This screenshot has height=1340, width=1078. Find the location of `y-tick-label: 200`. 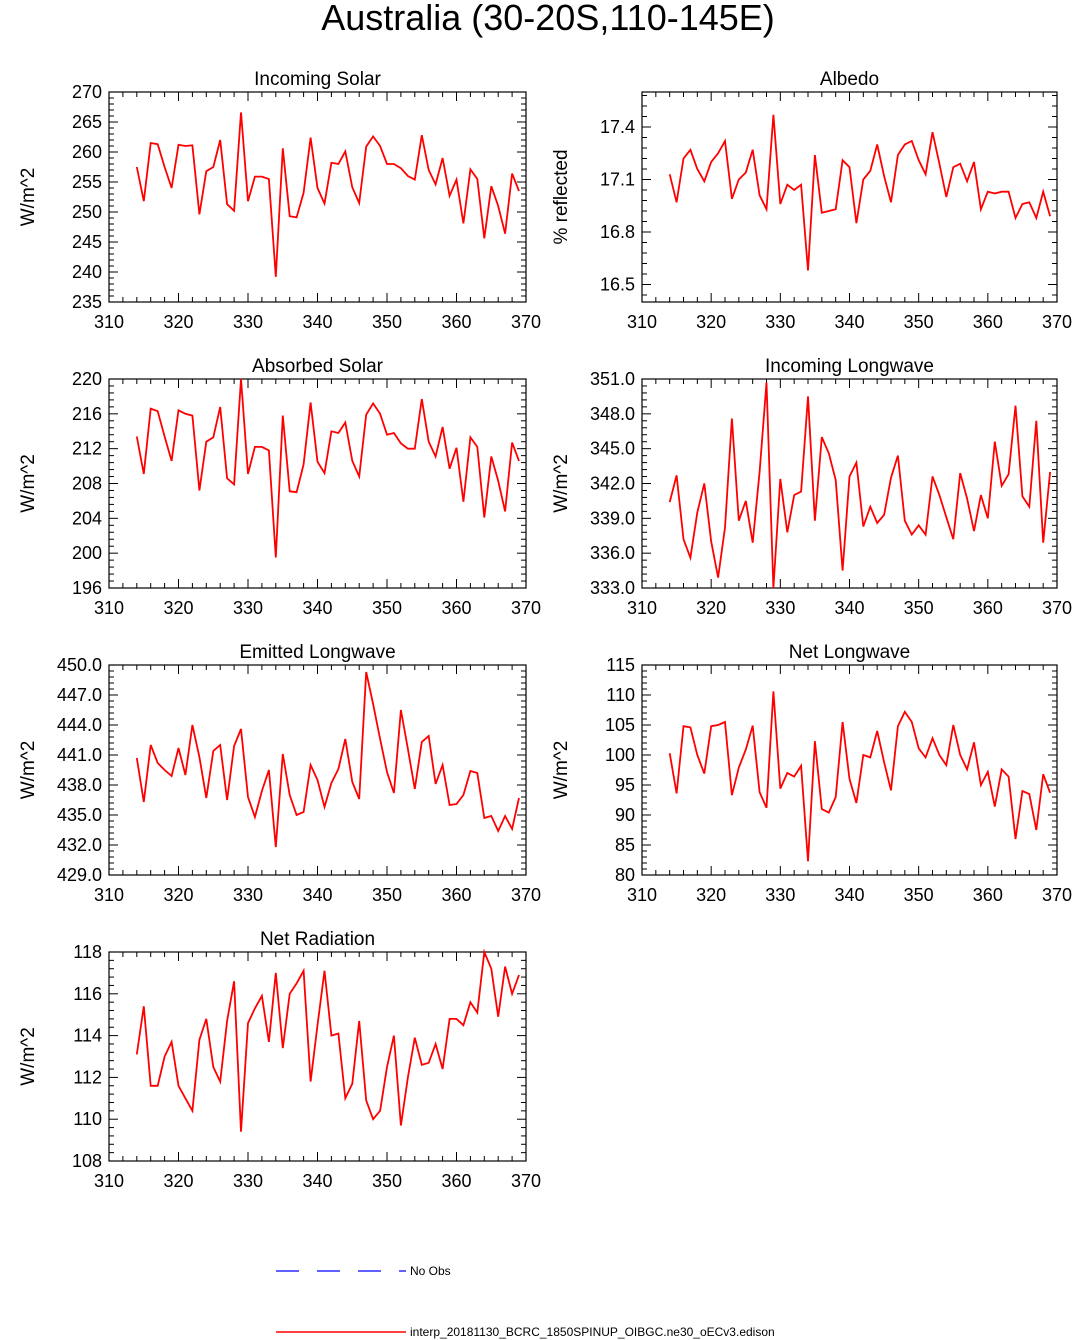

y-tick-label: 200 is located at coordinates (87, 553).